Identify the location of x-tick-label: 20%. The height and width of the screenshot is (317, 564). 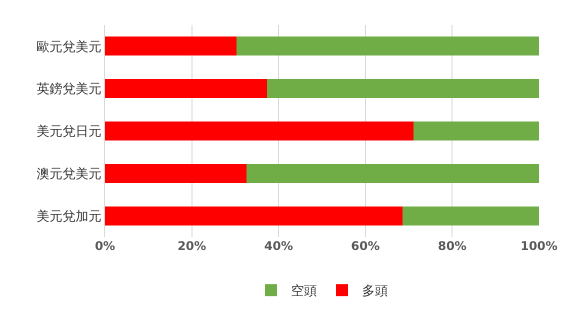
(191, 246).